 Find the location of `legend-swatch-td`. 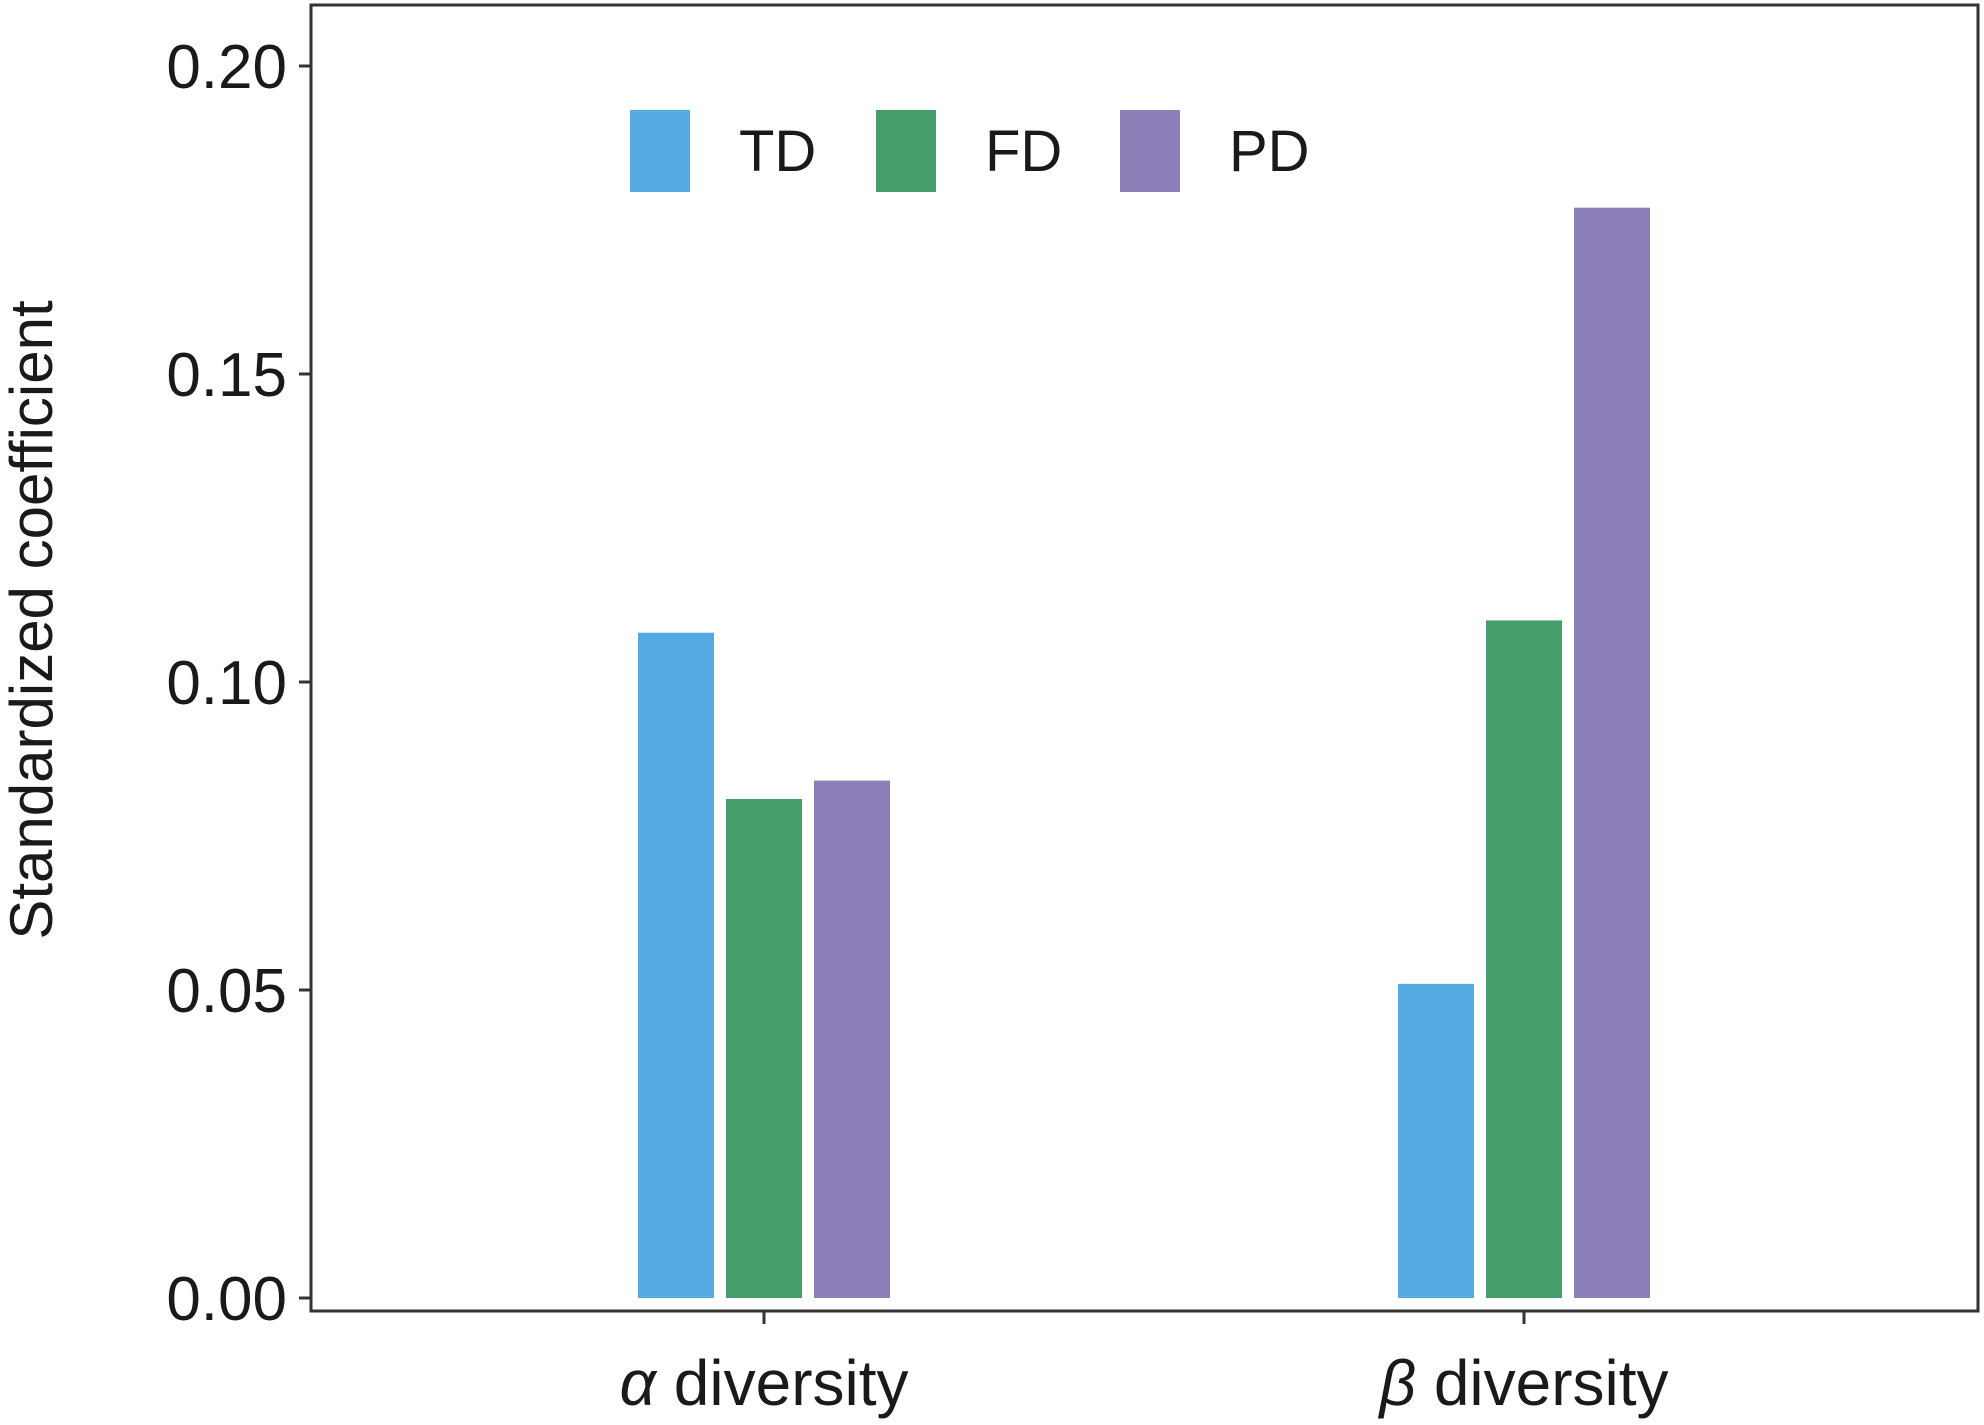

legend-swatch-td is located at coordinates (660, 151).